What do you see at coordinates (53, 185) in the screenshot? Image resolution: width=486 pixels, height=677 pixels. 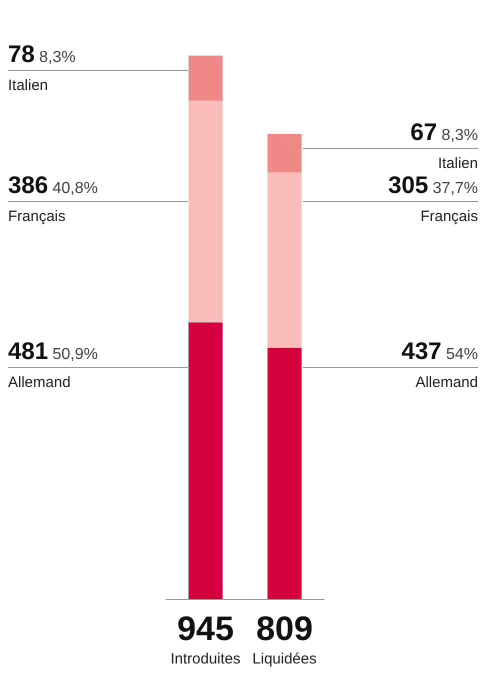 I see `data-label: 386 40,8%` at bounding box center [53, 185].